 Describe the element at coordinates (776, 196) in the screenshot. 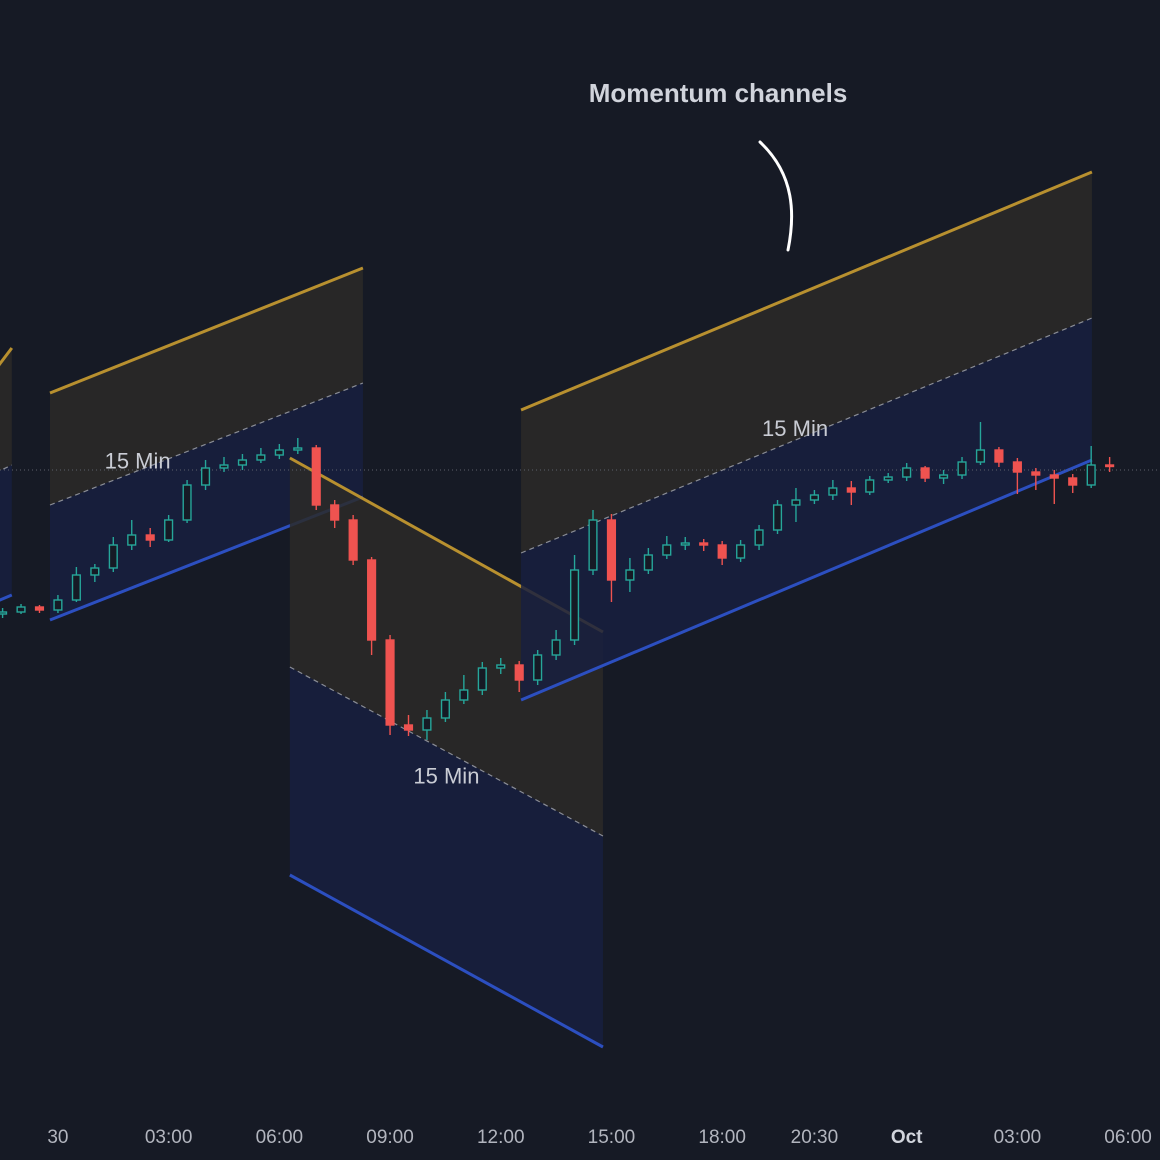

I see `annotation-arrow` at that location.